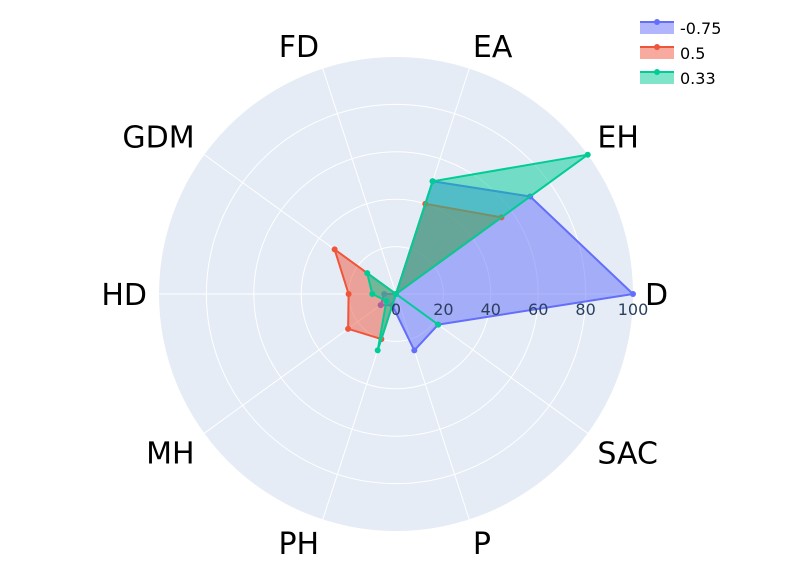 The height and width of the screenshot is (566, 793). Describe the element at coordinates (656, 295) in the screenshot. I see `axis-label-d: D` at that location.